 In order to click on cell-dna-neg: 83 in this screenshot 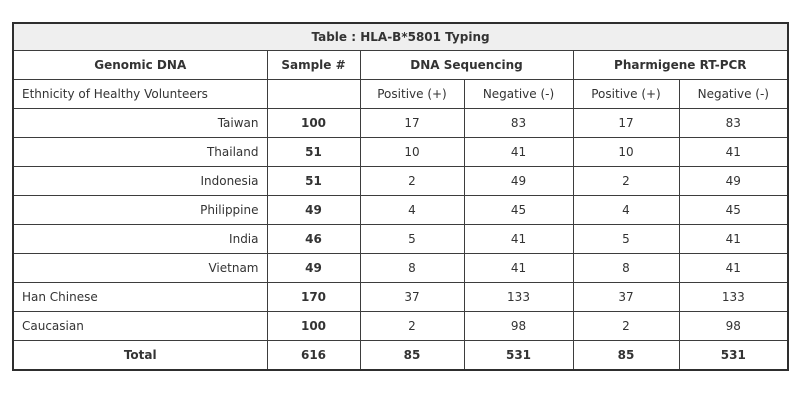, I will do `click(518, 123)`.